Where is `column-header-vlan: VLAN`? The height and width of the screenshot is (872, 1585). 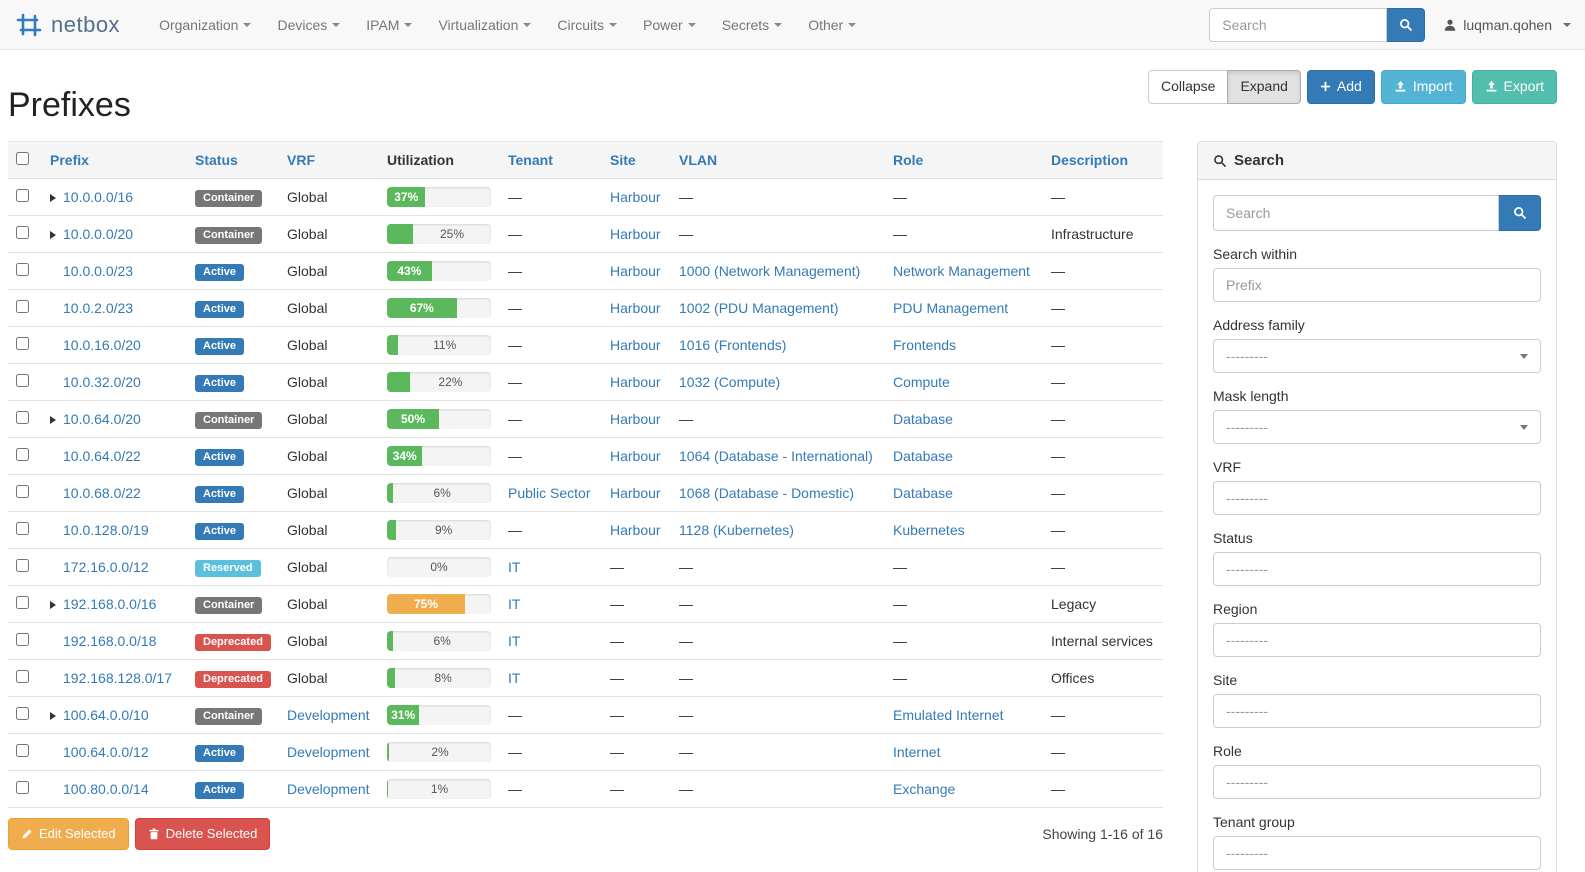 column-header-vlan: VLAN is located at coordinates (778, 160).